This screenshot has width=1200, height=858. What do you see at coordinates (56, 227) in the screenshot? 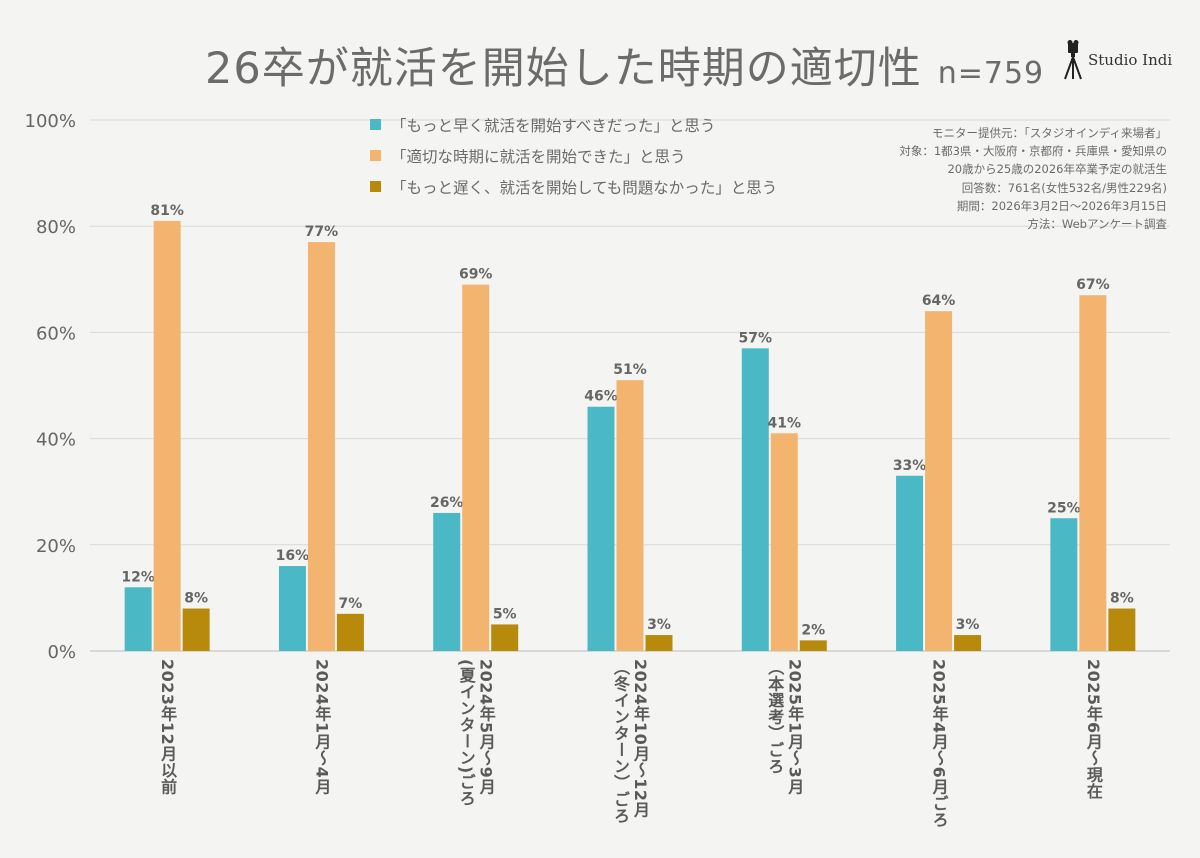
I see `y-tick-label: 80%` at bounding box center [56, 227].